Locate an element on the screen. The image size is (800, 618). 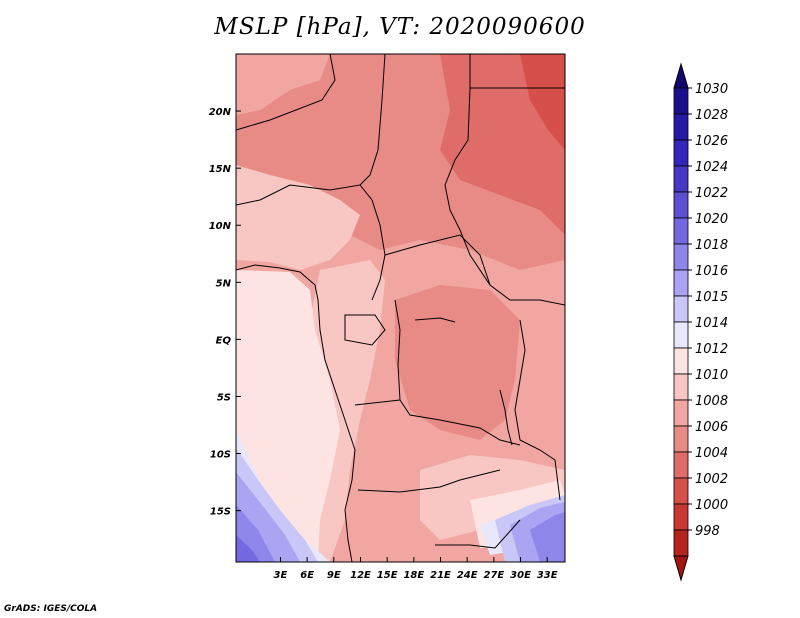
x-tick-label: 33E is located at coordinates (547, 575).